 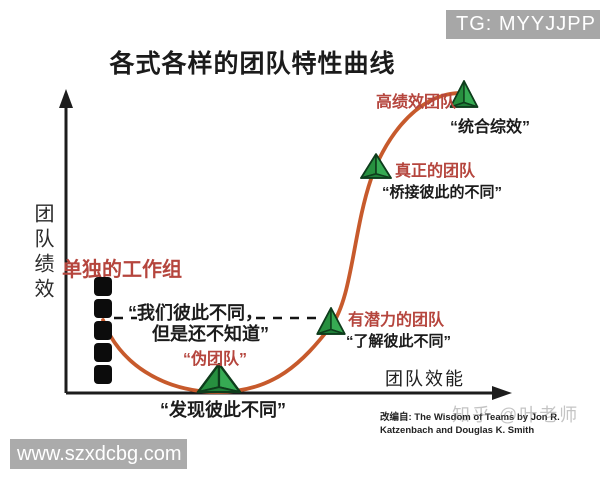 What do you see at coordinates (425, 379) in the screenshot?
I see `x-axis-label: 团队效能` at bounding box center [425, 379].